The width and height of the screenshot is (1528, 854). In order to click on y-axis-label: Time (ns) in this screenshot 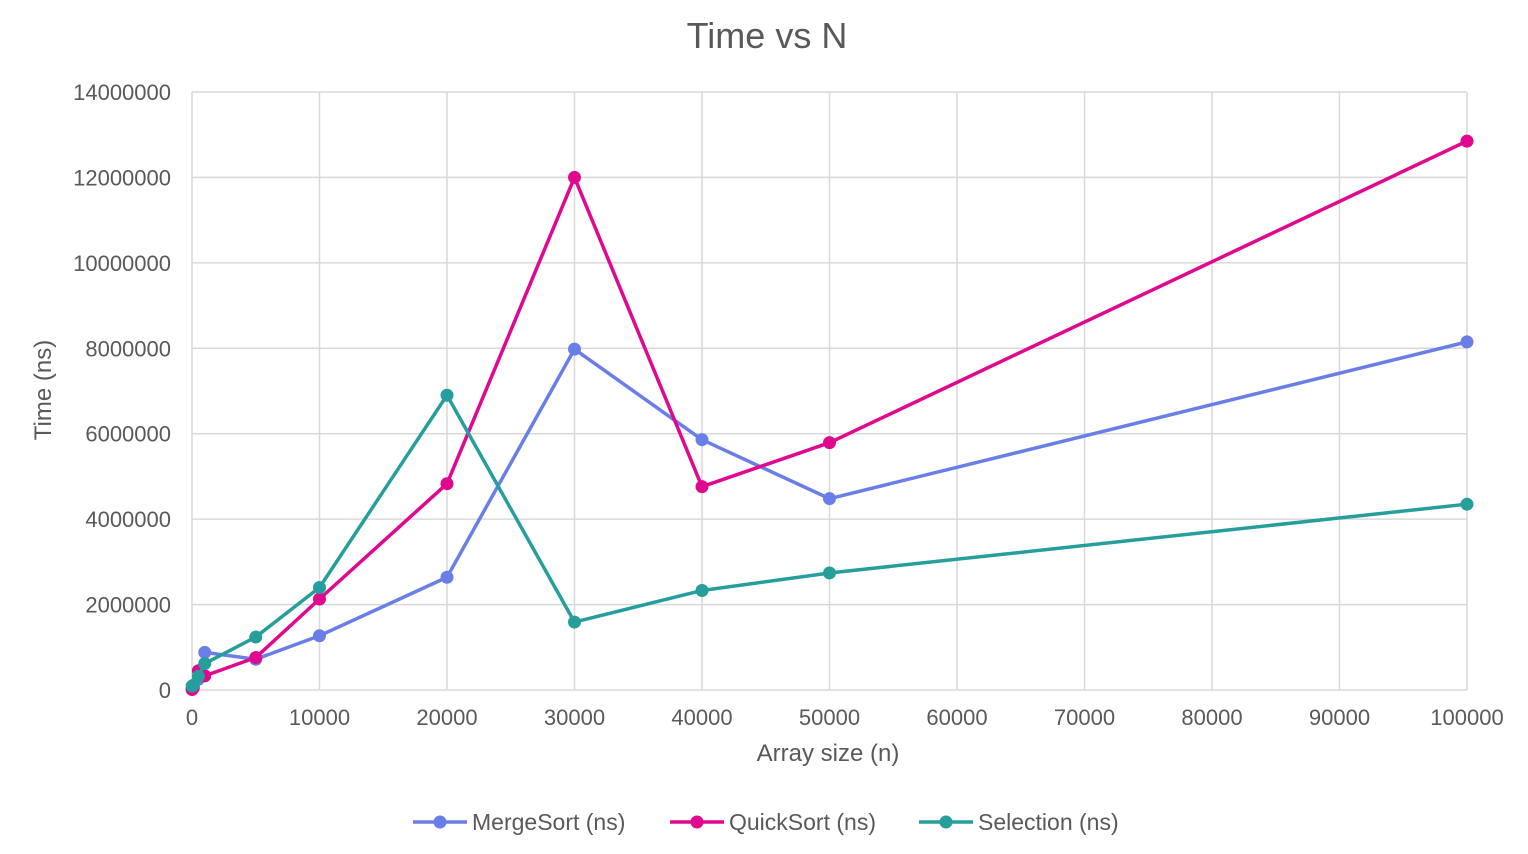, I will do `click(43, 390)`.